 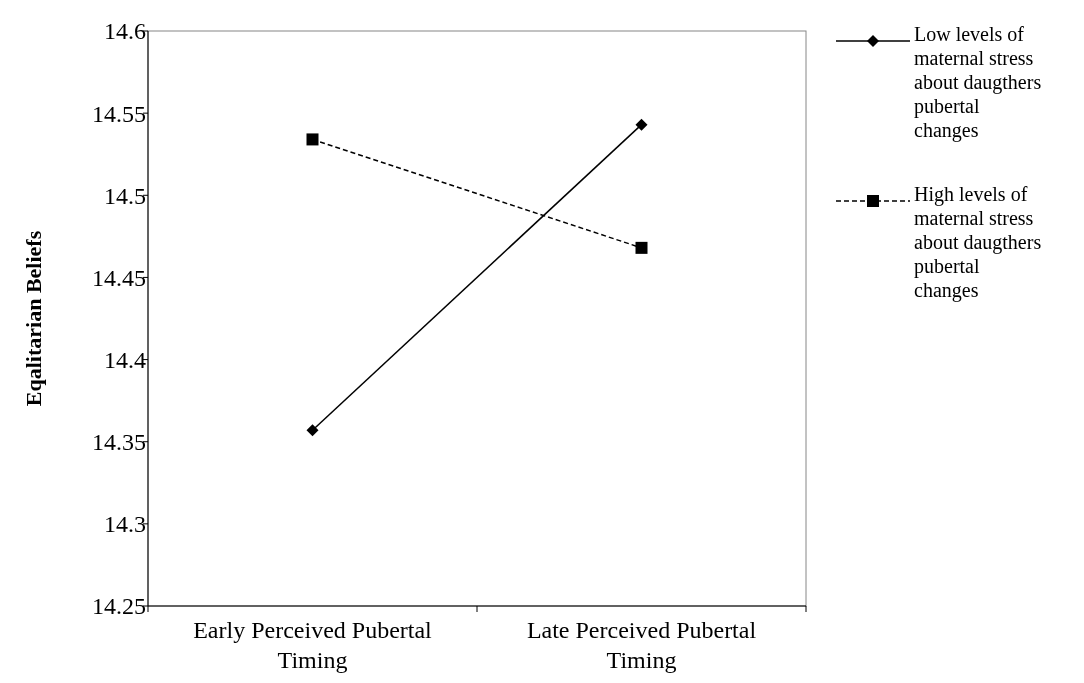 I want to click on y-tick-label: 14.5, so click(x=125, y=195).